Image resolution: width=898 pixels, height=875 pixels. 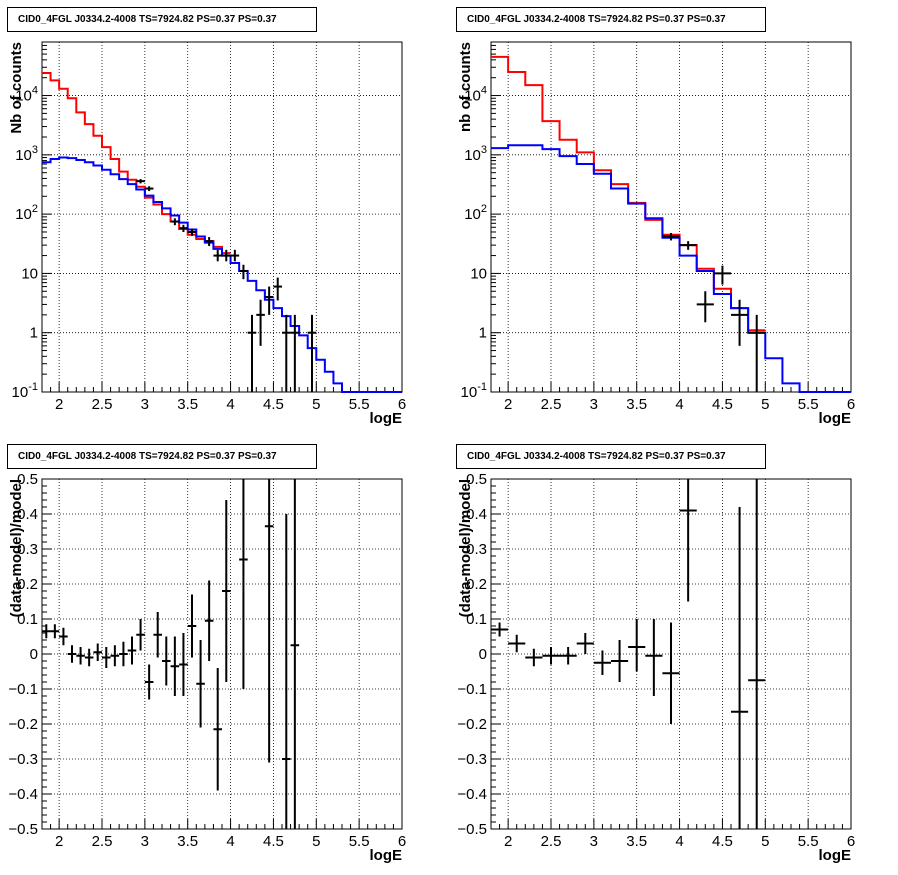 I want to click on x-tick-label: 4, so click(x=230, y=841).